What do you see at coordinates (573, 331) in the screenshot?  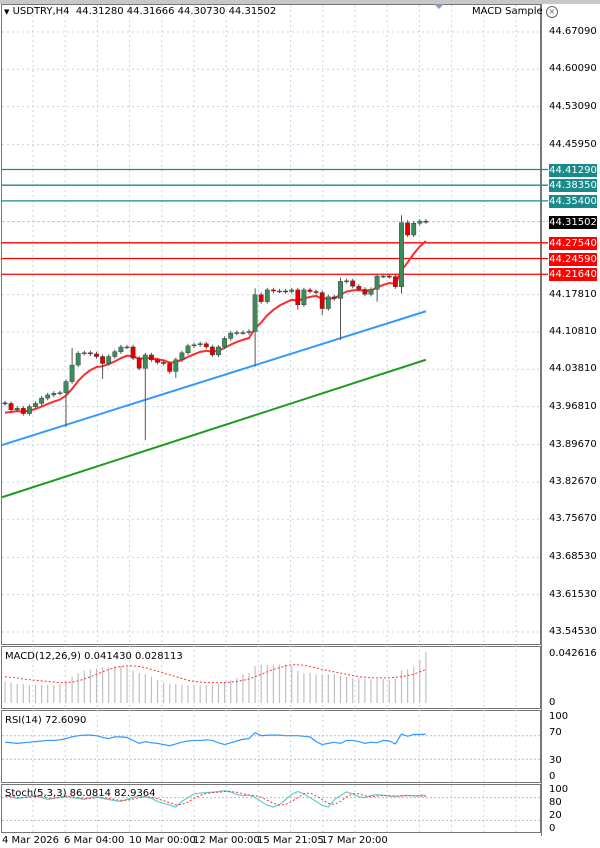 I see `price-tick-label: 44.10810` at bounding box center [573, 331].